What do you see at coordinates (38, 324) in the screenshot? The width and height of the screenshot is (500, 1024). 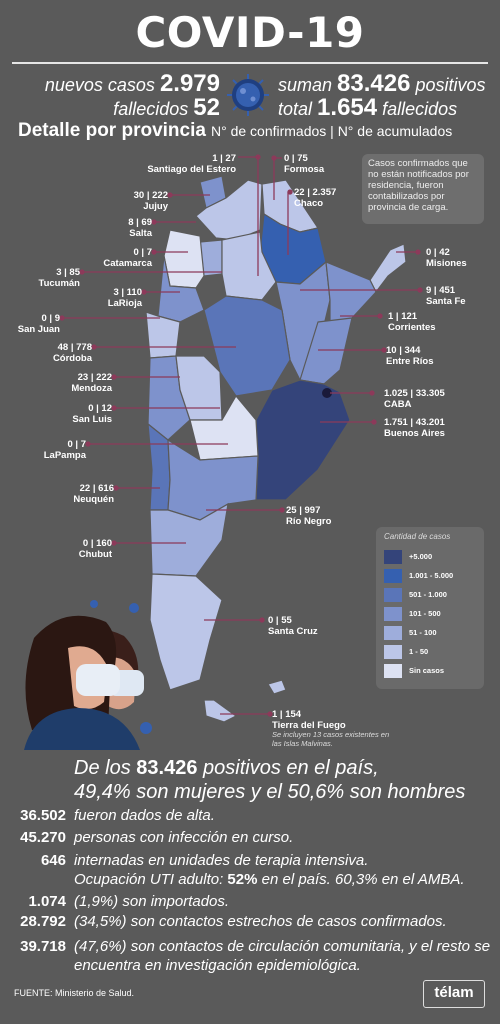 I see `label-sanjuan: 0 | 9 San Juan` at bounding box center [38, 324].